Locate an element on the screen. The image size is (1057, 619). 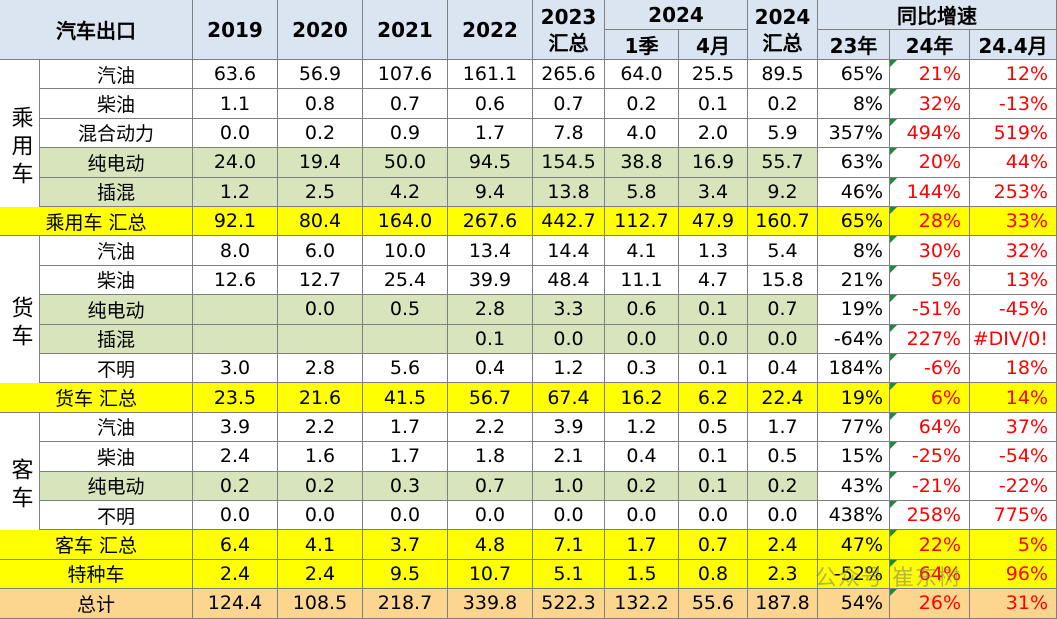
table-cell: 21% is located at coordinates (930, 75).